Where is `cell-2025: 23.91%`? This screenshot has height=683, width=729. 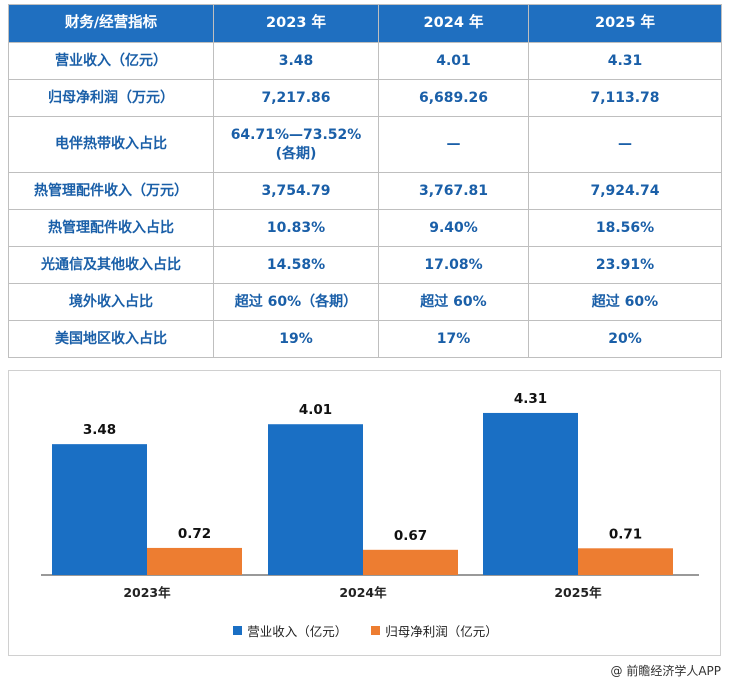 cell-2025: 23.91% is located at coordinates (625, 265).